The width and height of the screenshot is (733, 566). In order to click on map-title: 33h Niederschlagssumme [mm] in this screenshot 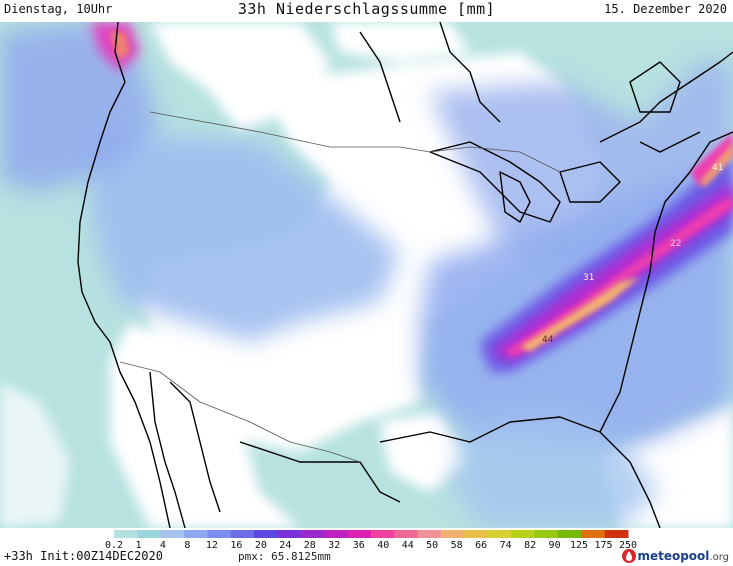, I will do `click(366, 9)`.